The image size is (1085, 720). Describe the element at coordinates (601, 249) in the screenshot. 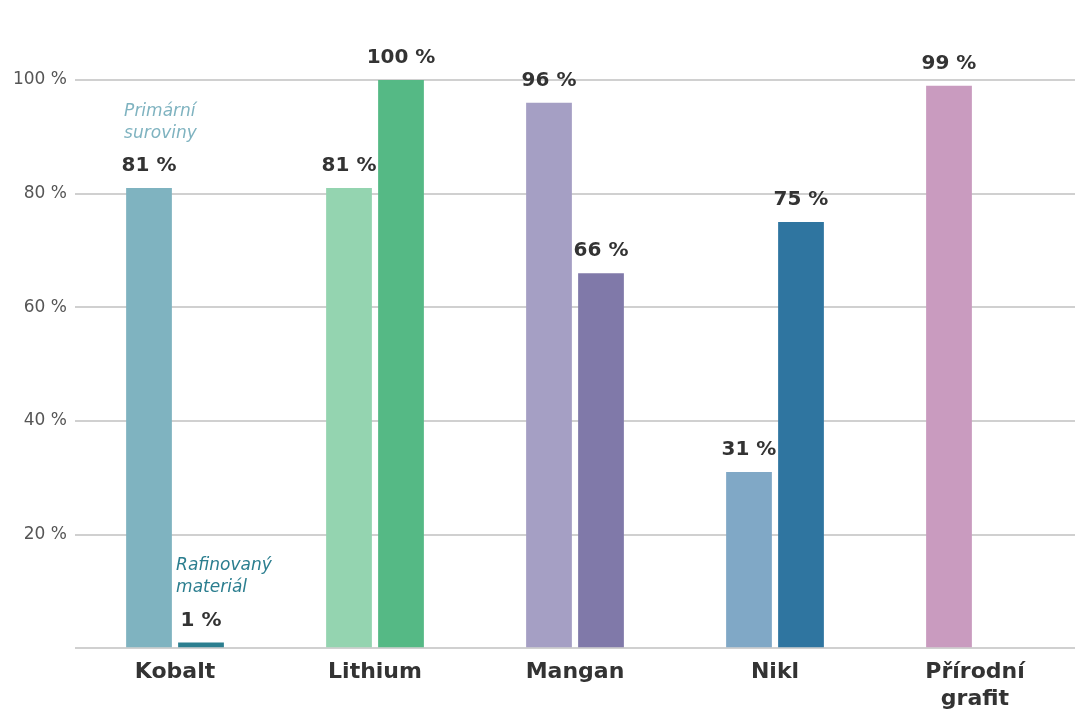

I see `data-label: 66 %` at that location.